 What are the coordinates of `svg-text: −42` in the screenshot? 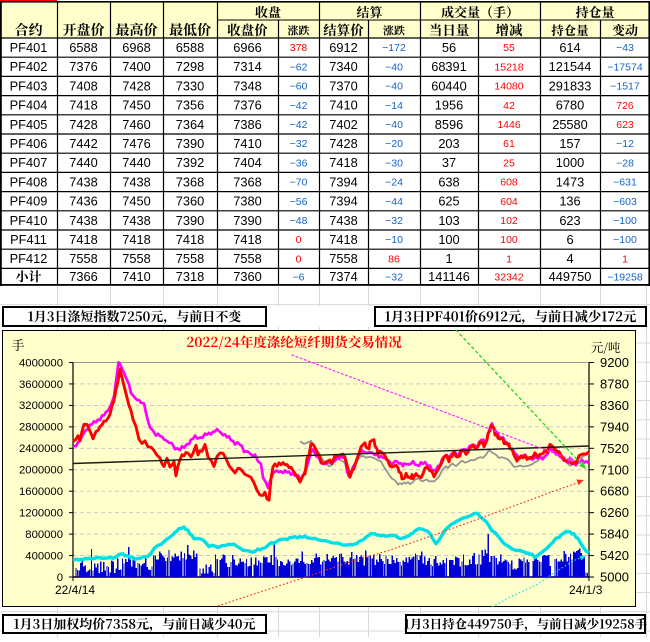 It's located at (299, 106).